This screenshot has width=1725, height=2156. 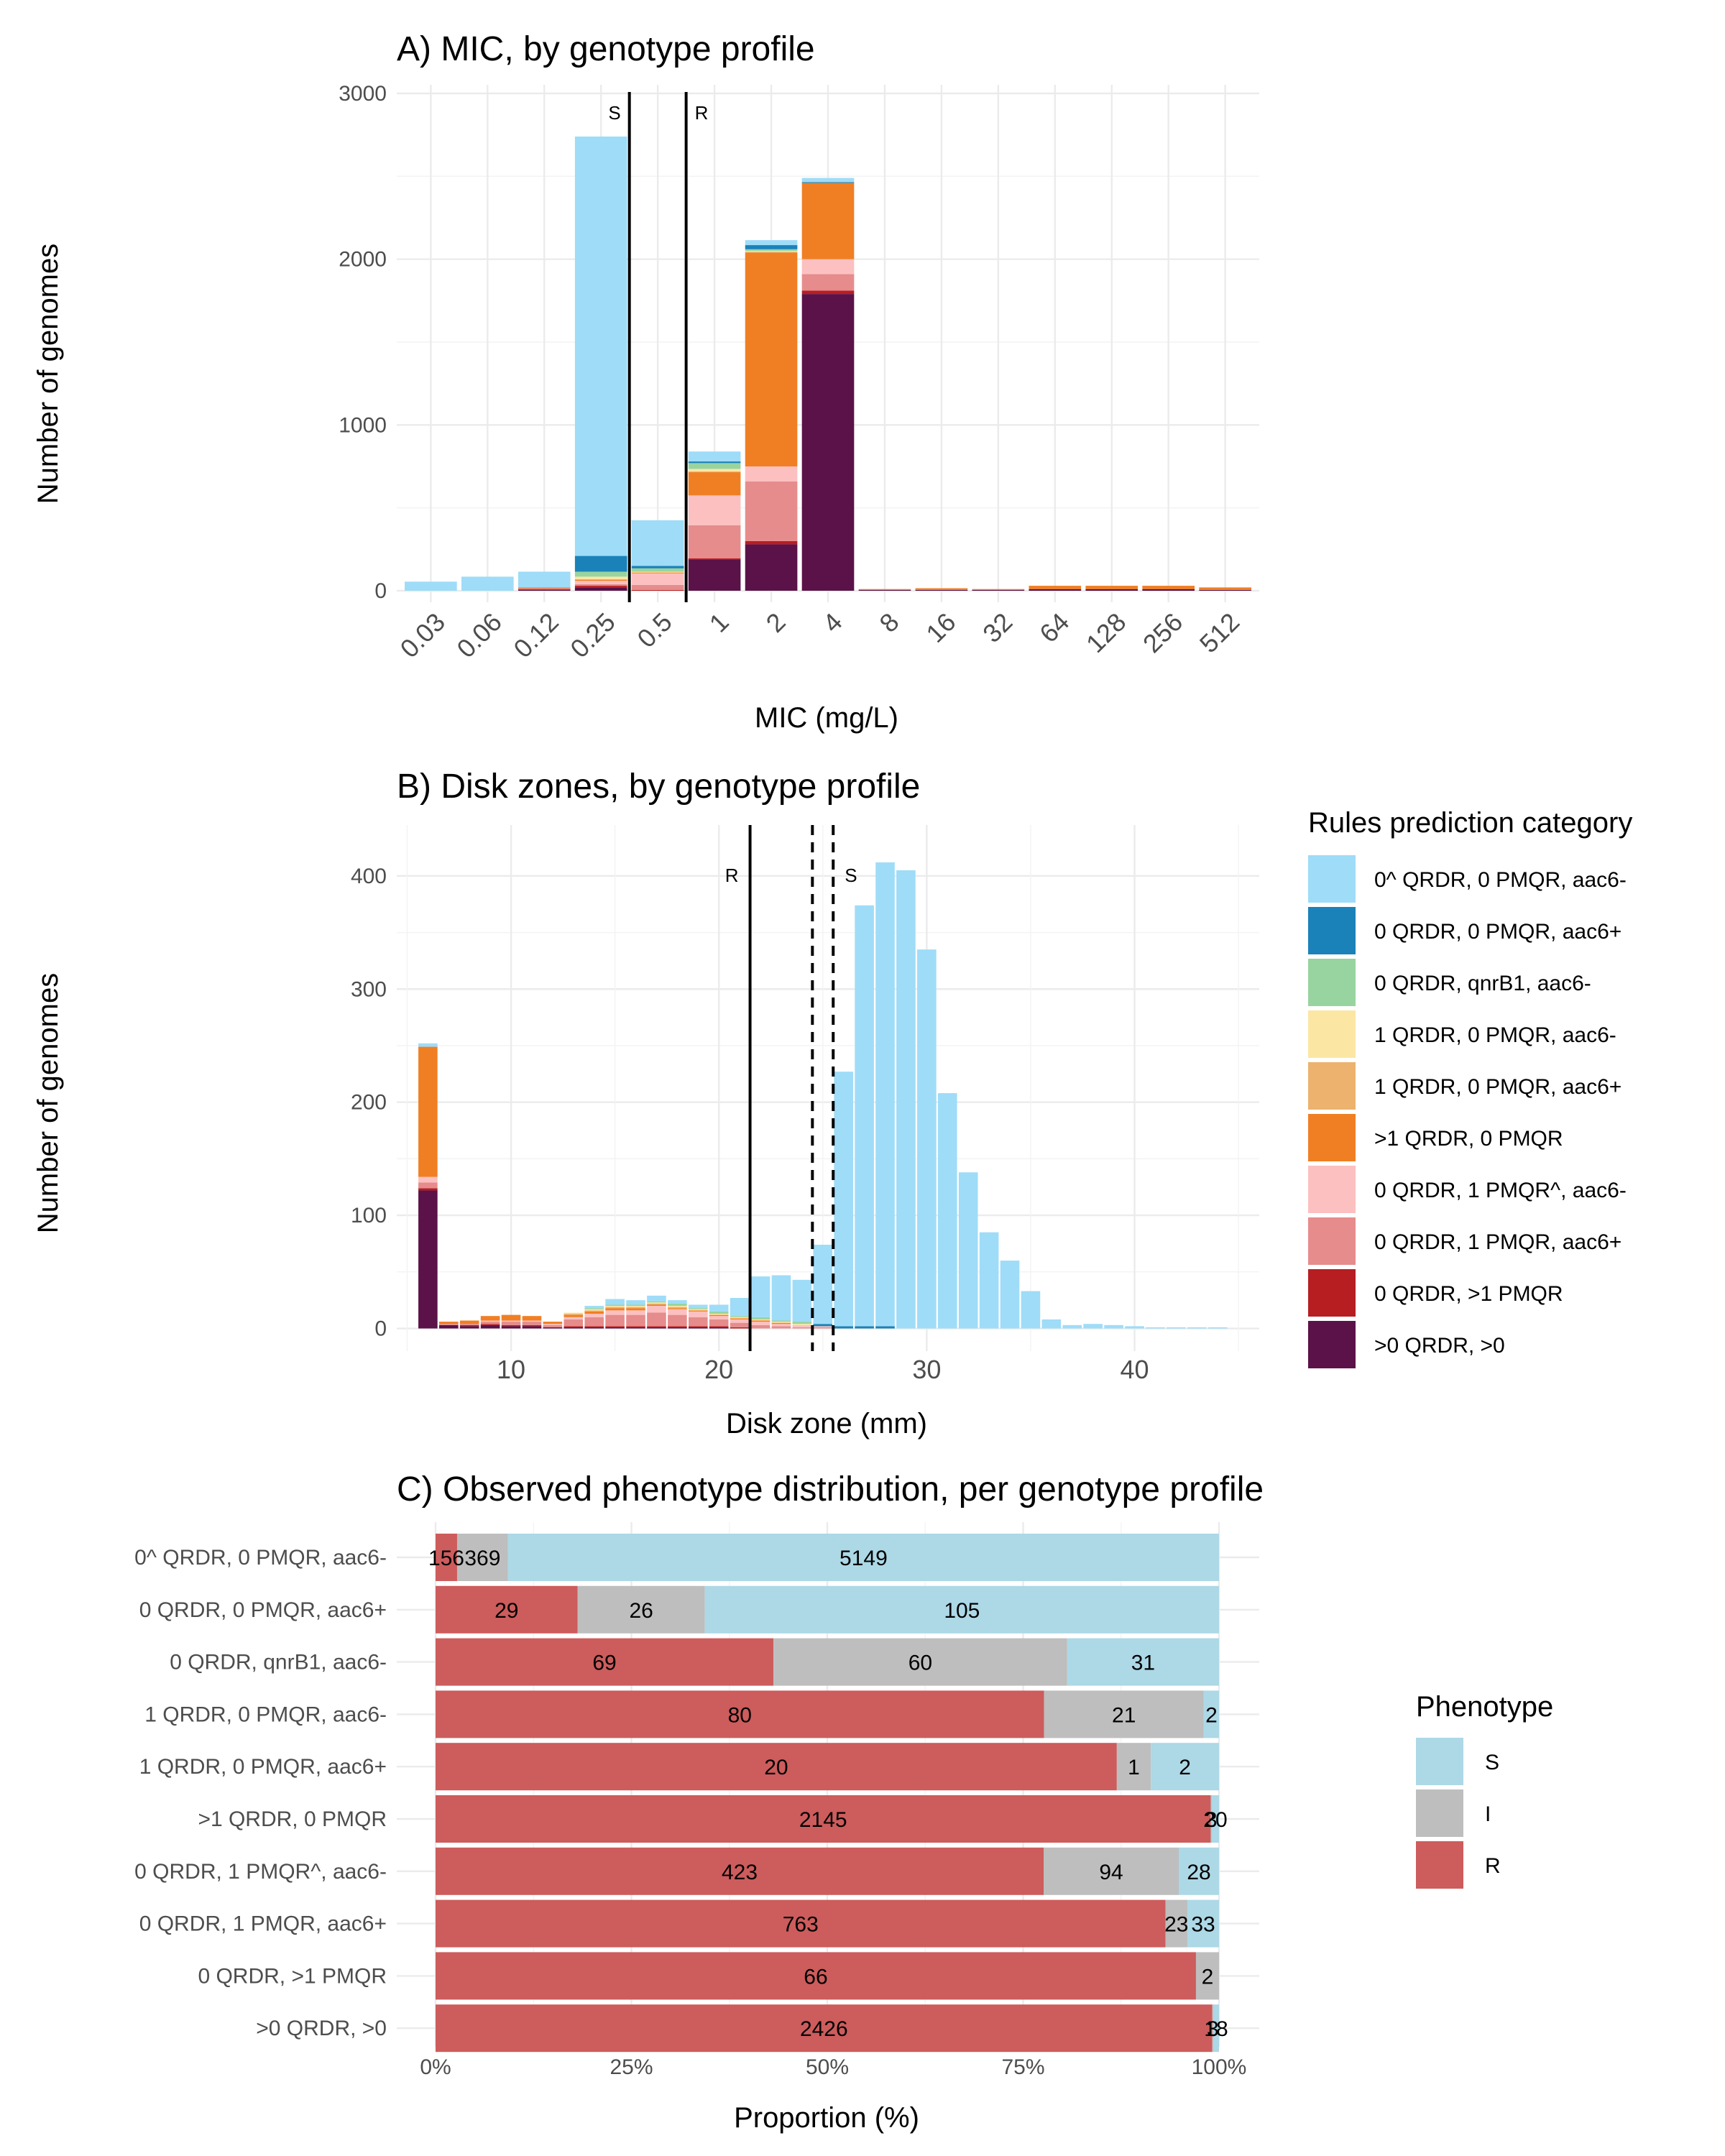 I want to click on count-label: 21, so click(x=1124, y=1715).